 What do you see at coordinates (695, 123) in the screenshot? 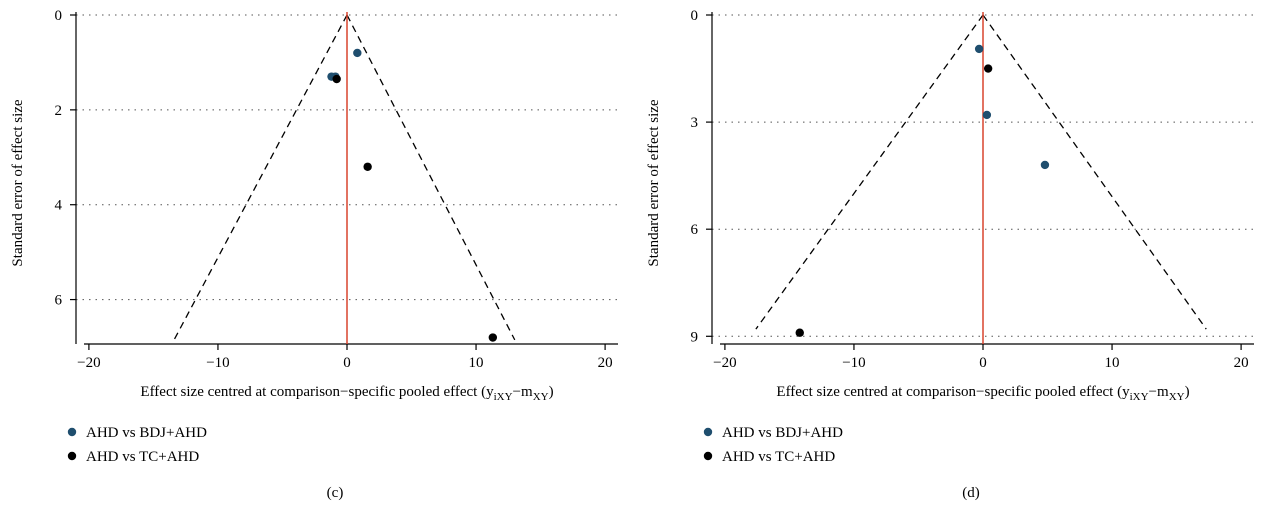
I see `y-tick-label: 3` at bounding box center [695, 123].